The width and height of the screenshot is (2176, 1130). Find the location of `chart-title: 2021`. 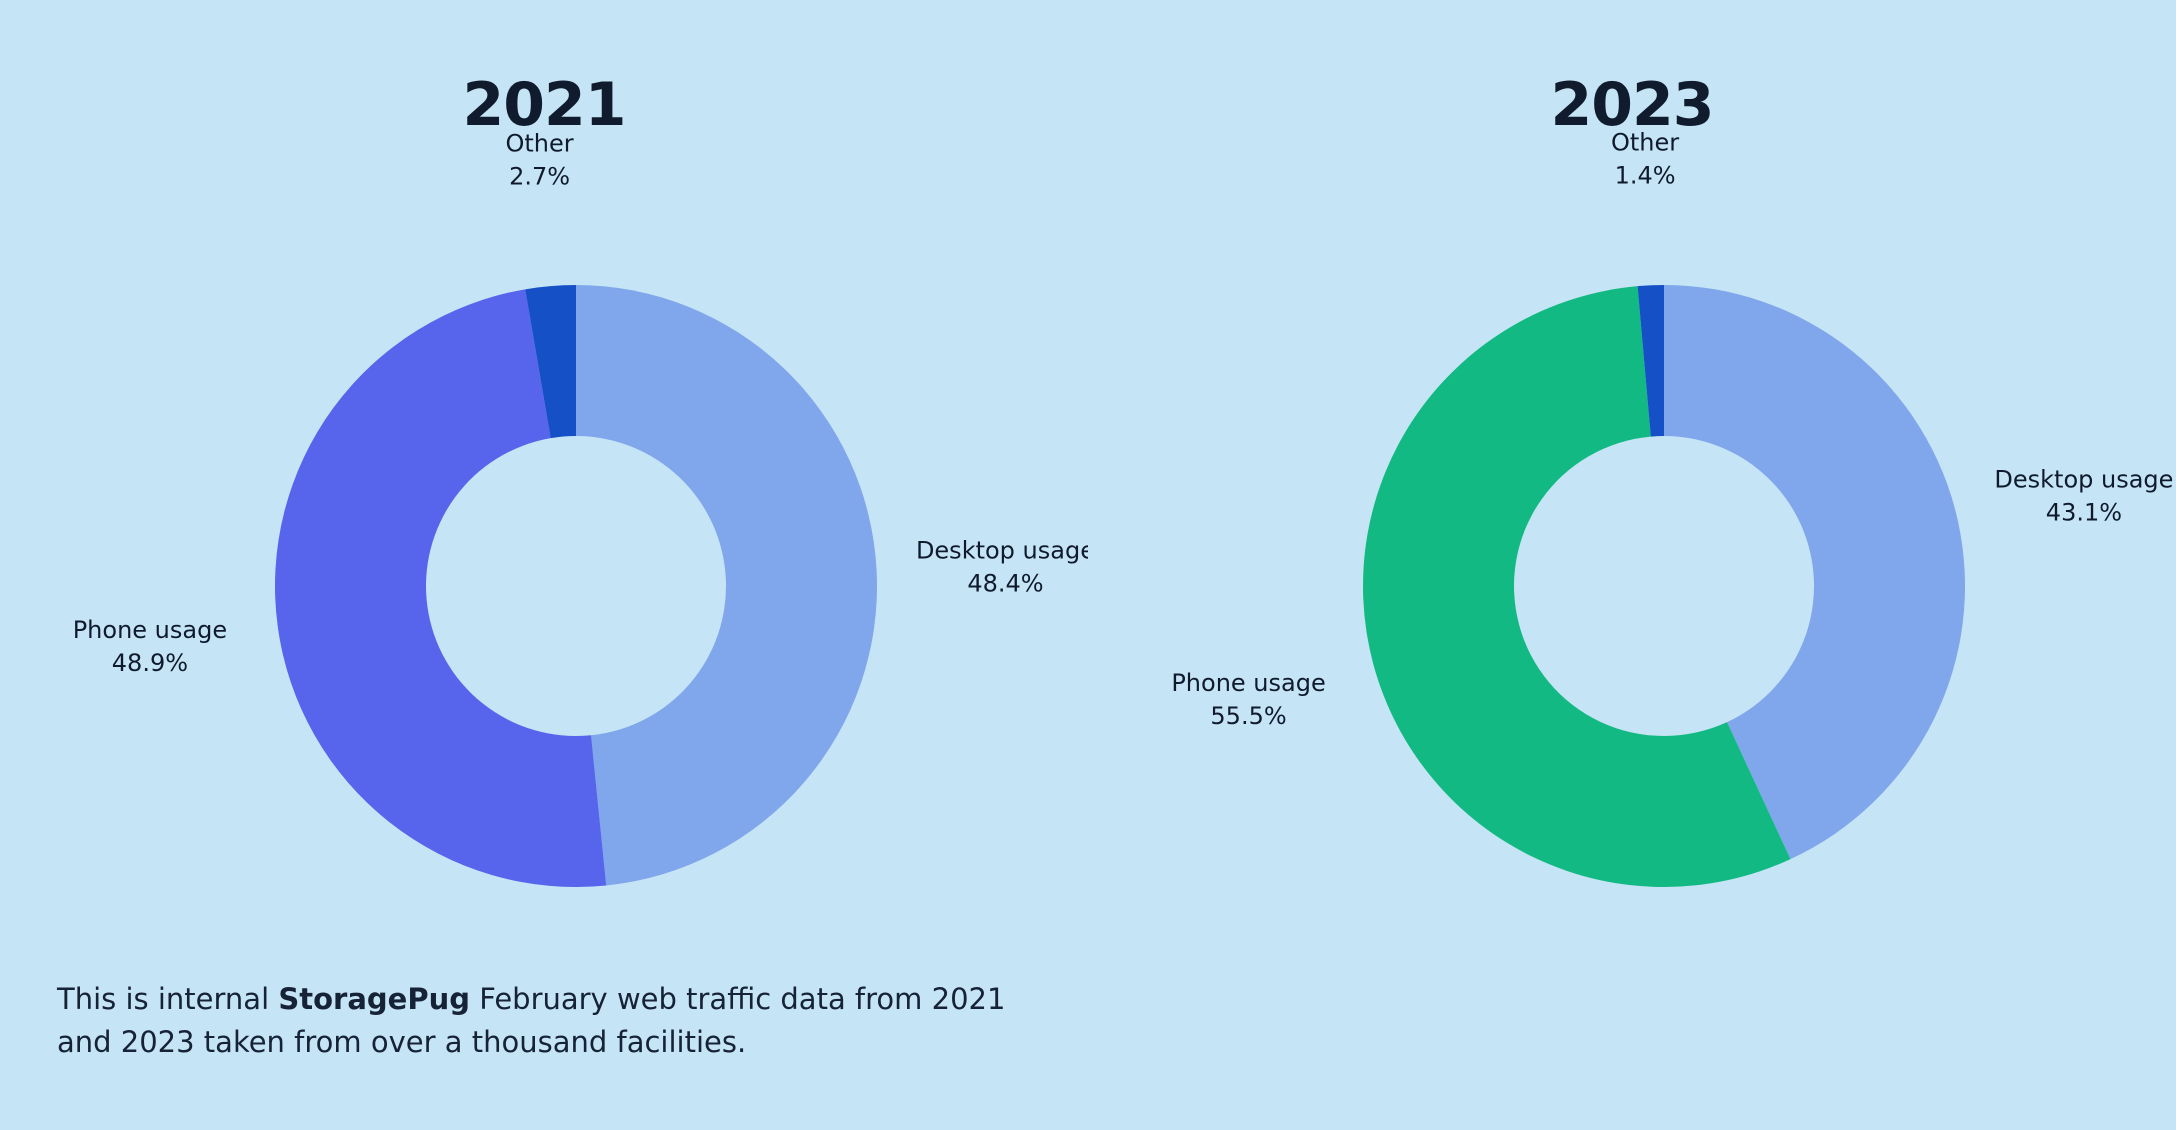

chart-title: 2021 is located at coordinates (544, 105).